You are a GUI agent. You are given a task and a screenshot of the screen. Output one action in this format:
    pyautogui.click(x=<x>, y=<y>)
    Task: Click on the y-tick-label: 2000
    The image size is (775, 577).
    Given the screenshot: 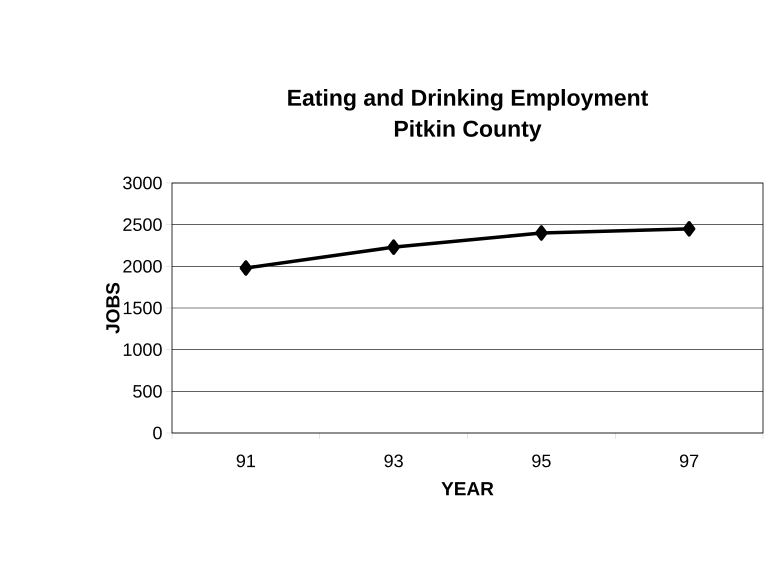 What is the action you would take?
    pyautogui.click(x=142, y=266)
    